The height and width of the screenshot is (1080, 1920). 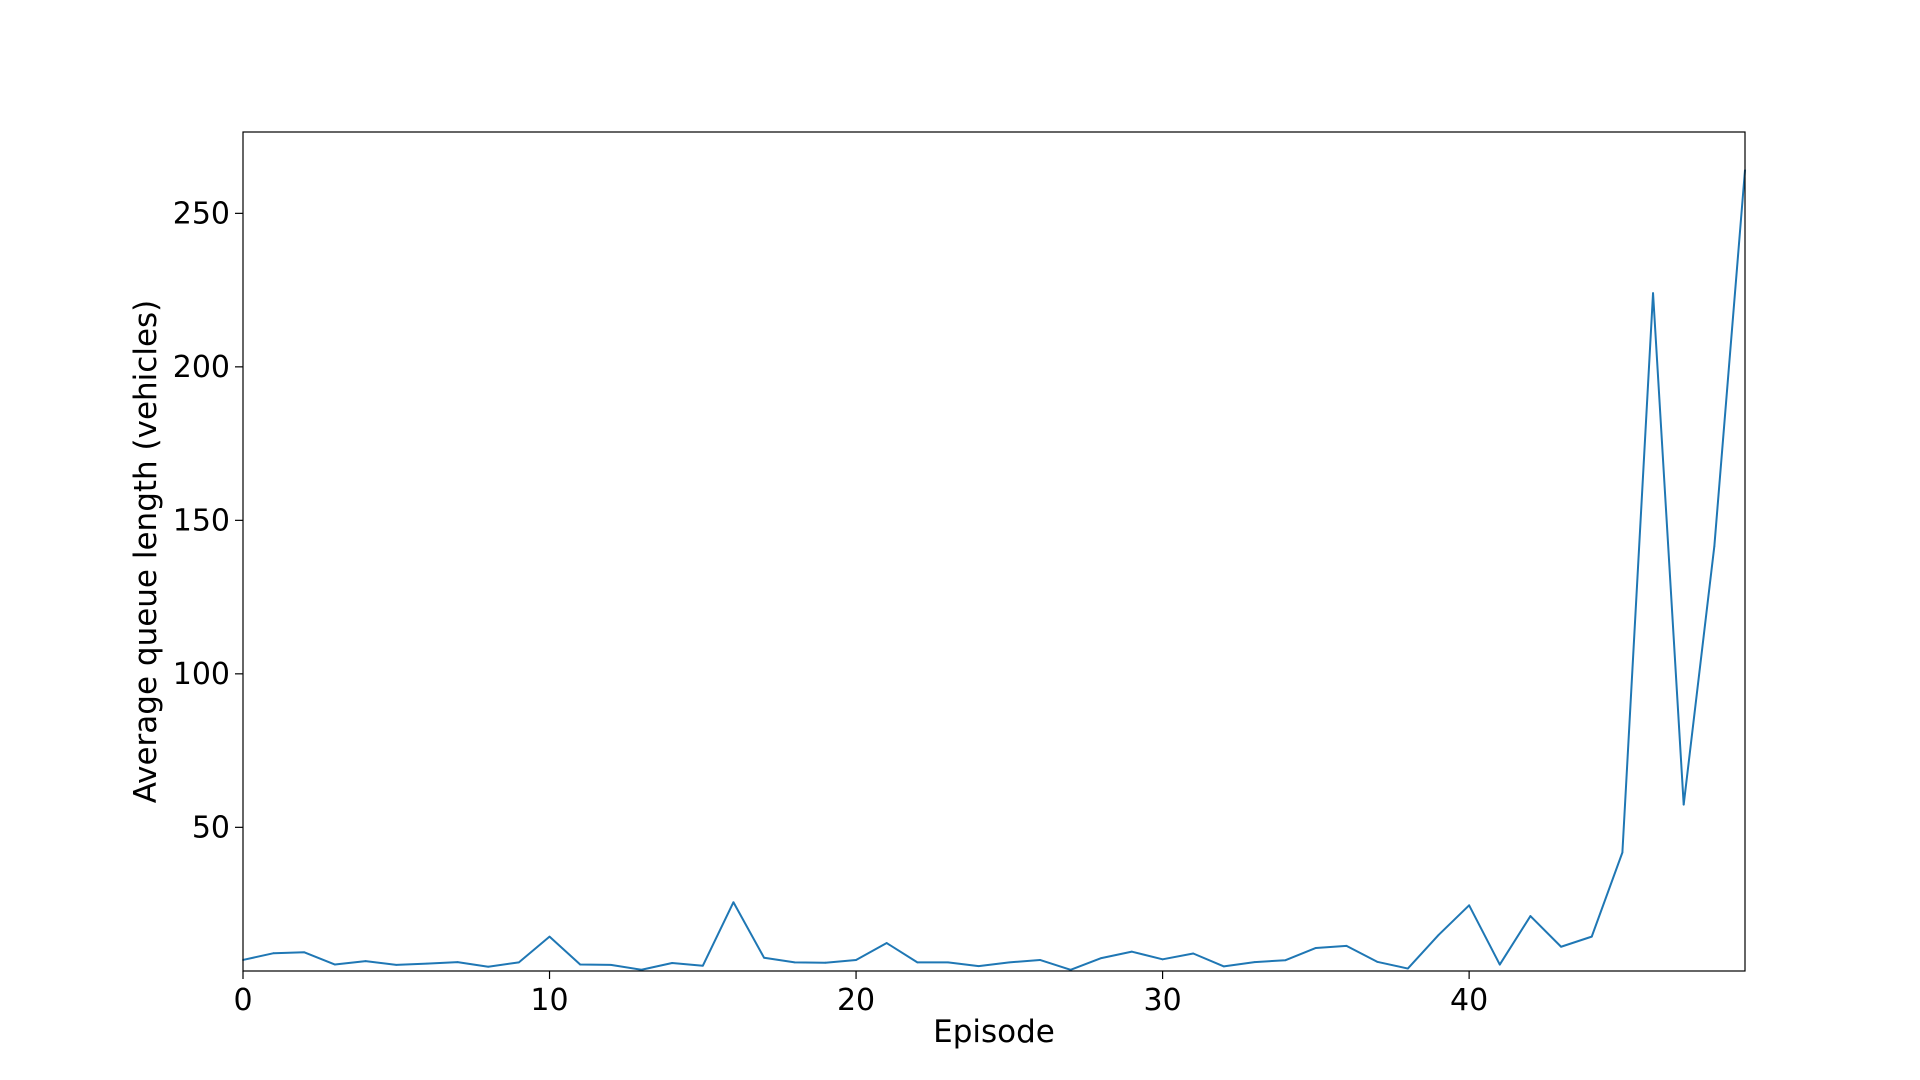 What do you see at coordinates (211, 827) in the screenshot?
I see `y-tick-label: 50` at bounding box center [211, 827].